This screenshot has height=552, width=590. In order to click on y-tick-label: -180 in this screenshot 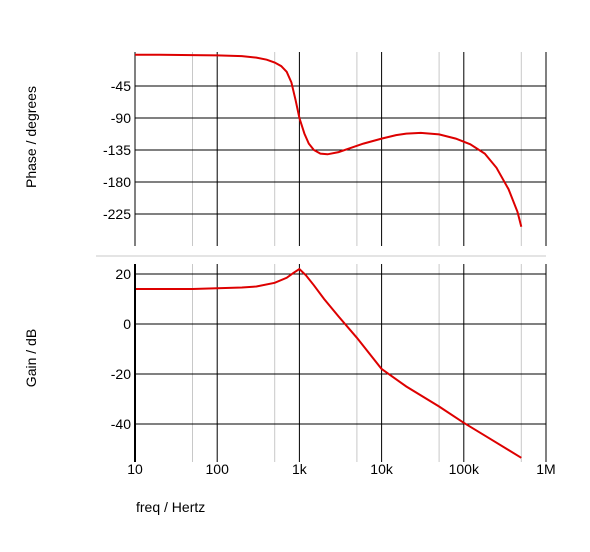, I will do `click(117, 182)`.